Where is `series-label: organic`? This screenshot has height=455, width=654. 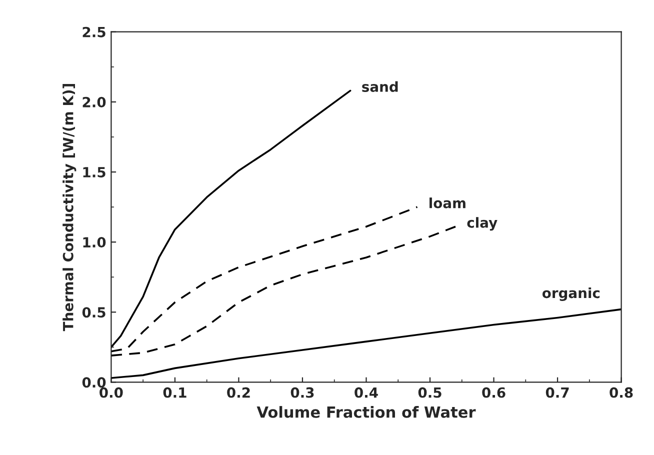 series-label: organic is located at coordinates (571, 294).